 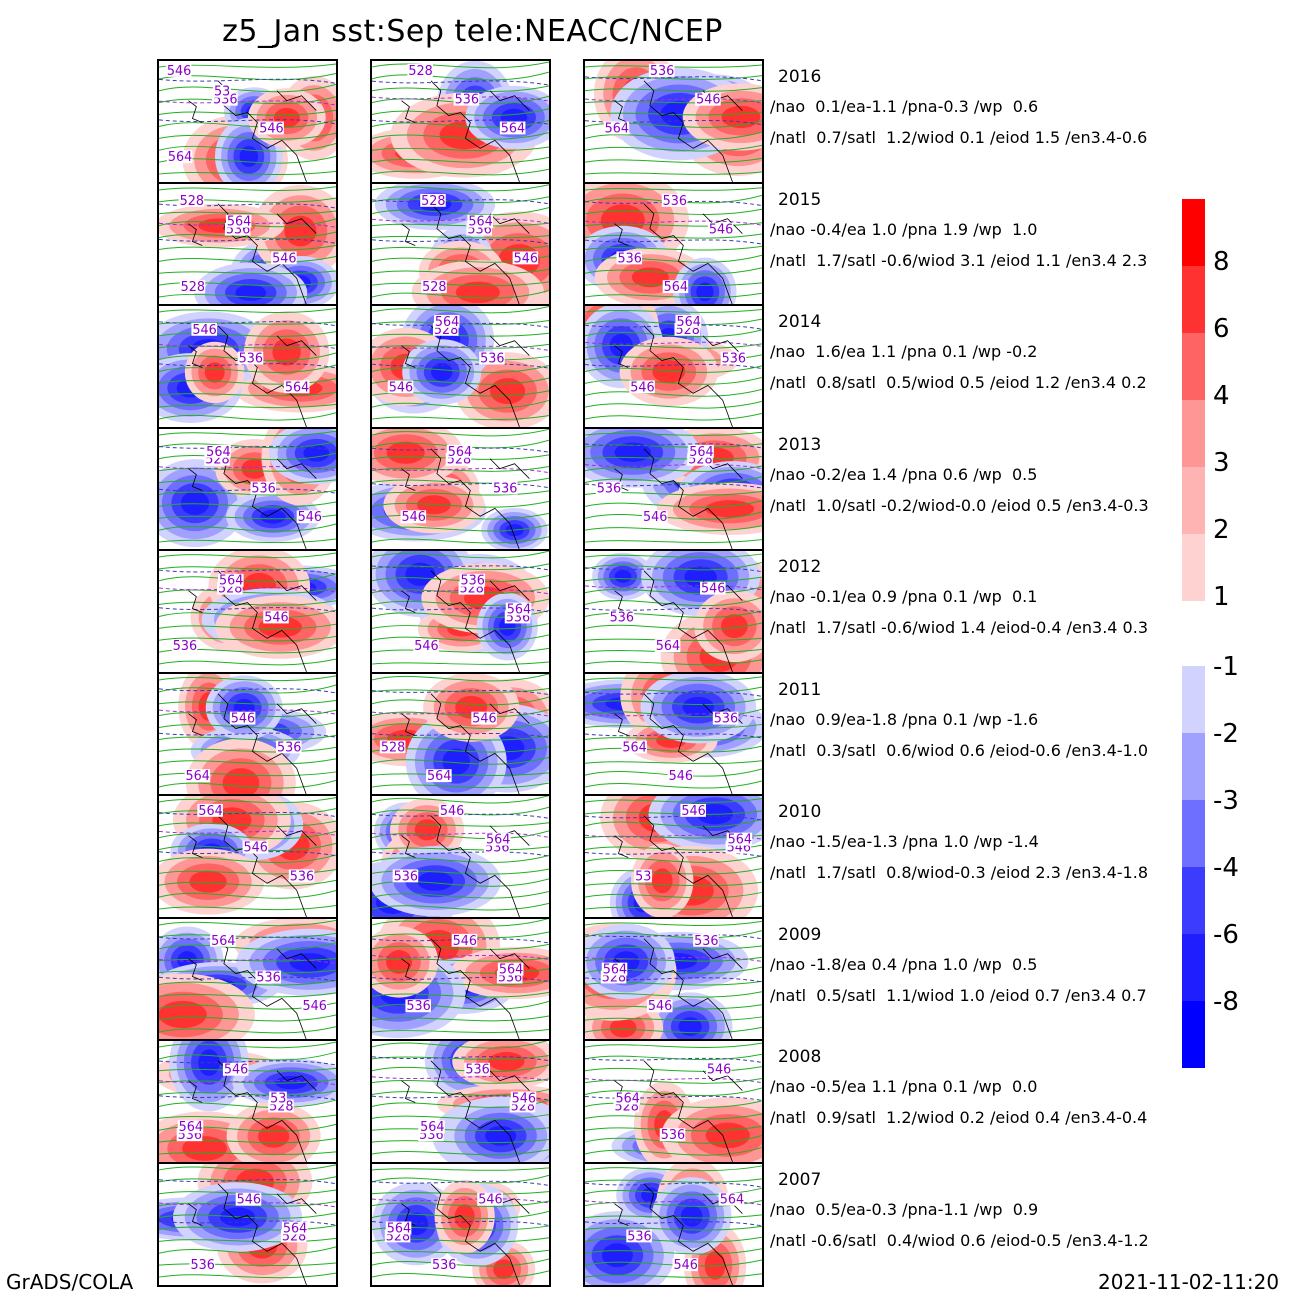 I want to click on map-panel: 546 528 564, so click(x=460, y=734).